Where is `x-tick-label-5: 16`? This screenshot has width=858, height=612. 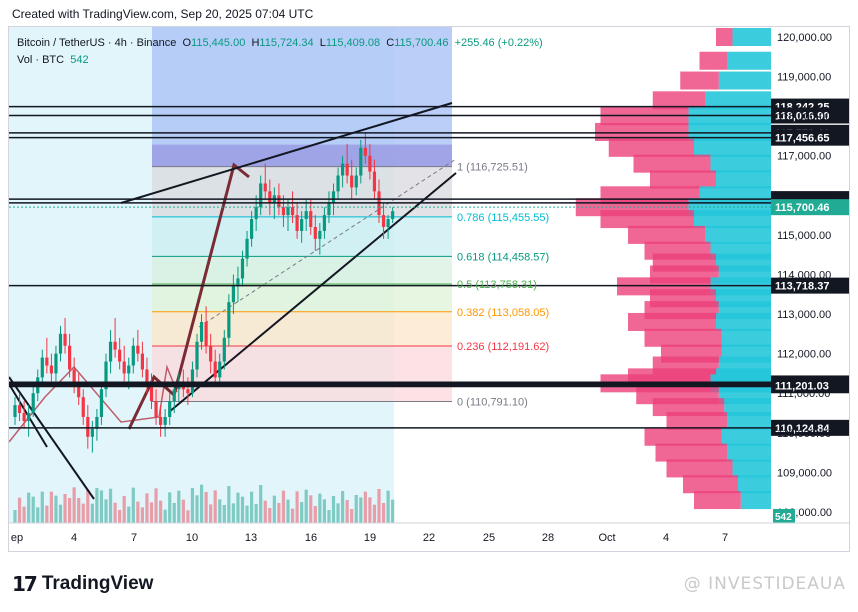
x-tick-label-5: 16 is located at coordinates (311, 538).